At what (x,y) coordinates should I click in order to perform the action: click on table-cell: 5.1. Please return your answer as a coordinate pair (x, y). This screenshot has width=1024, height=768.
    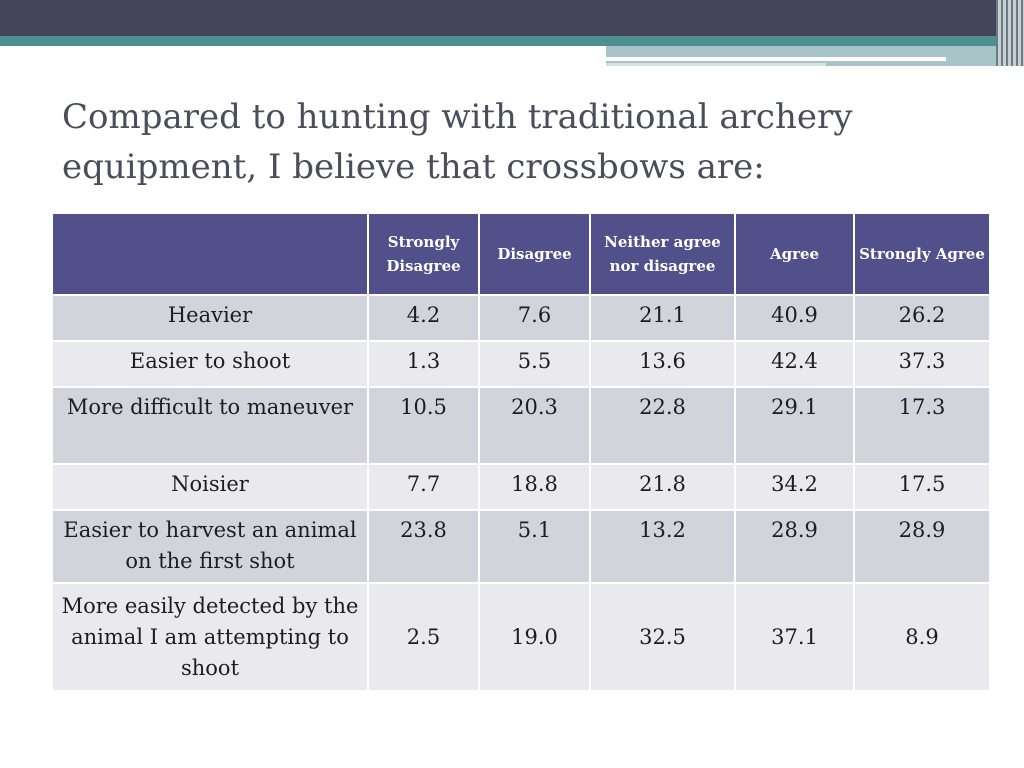
    Looking at the image, I should click on (534, 546).